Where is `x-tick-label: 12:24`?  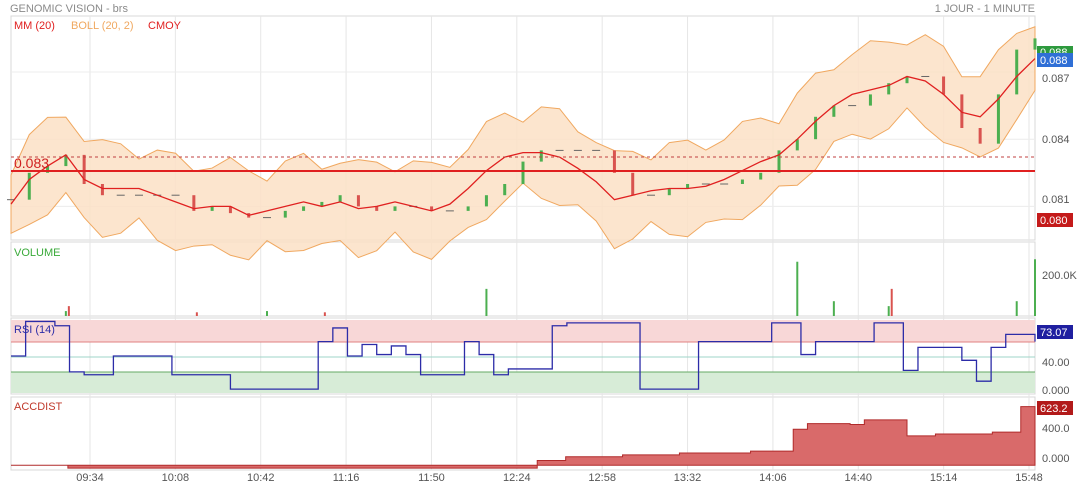
x-tick-label: 12:24 is located at coordinates (517, 478).